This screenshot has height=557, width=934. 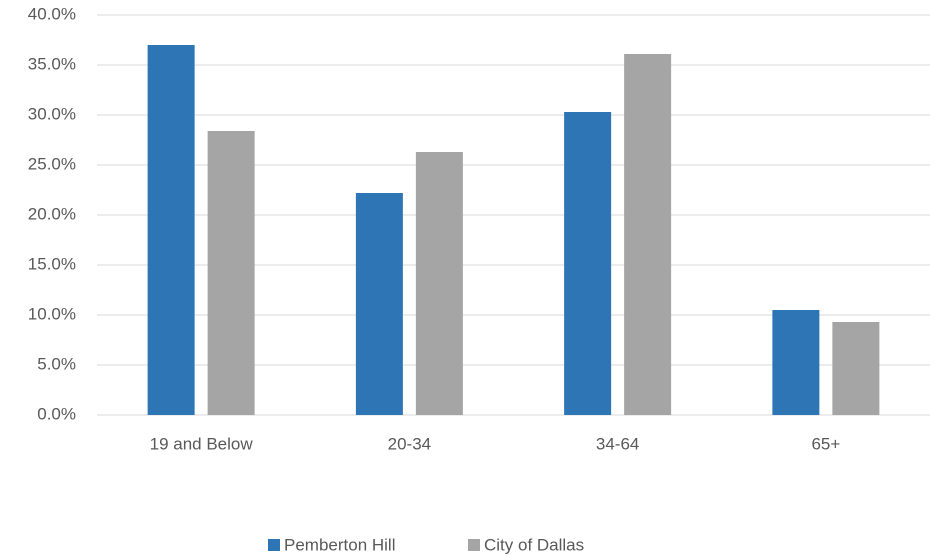 I want to click on legend-label: Pemberton Hill, so click(x=340, y=544).